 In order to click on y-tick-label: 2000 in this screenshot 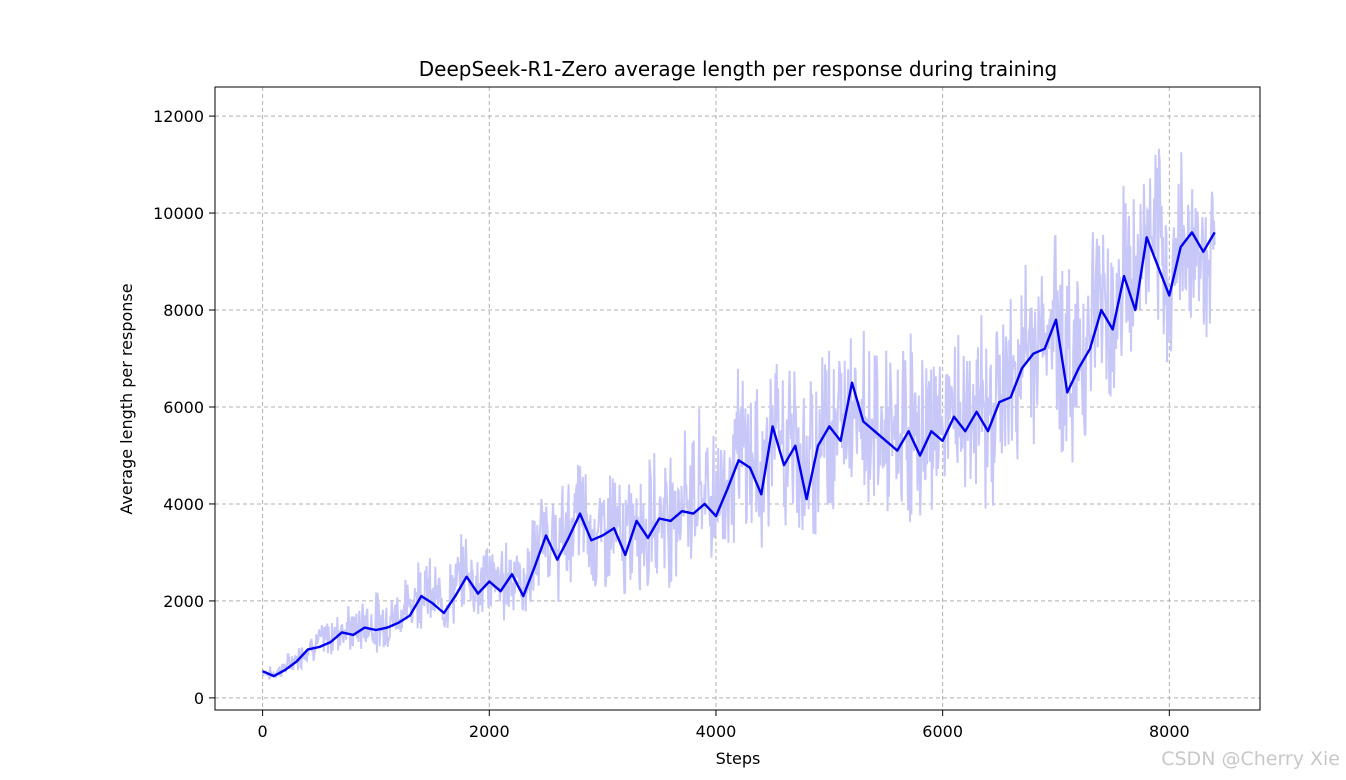, I will do `click(183, 601)`.